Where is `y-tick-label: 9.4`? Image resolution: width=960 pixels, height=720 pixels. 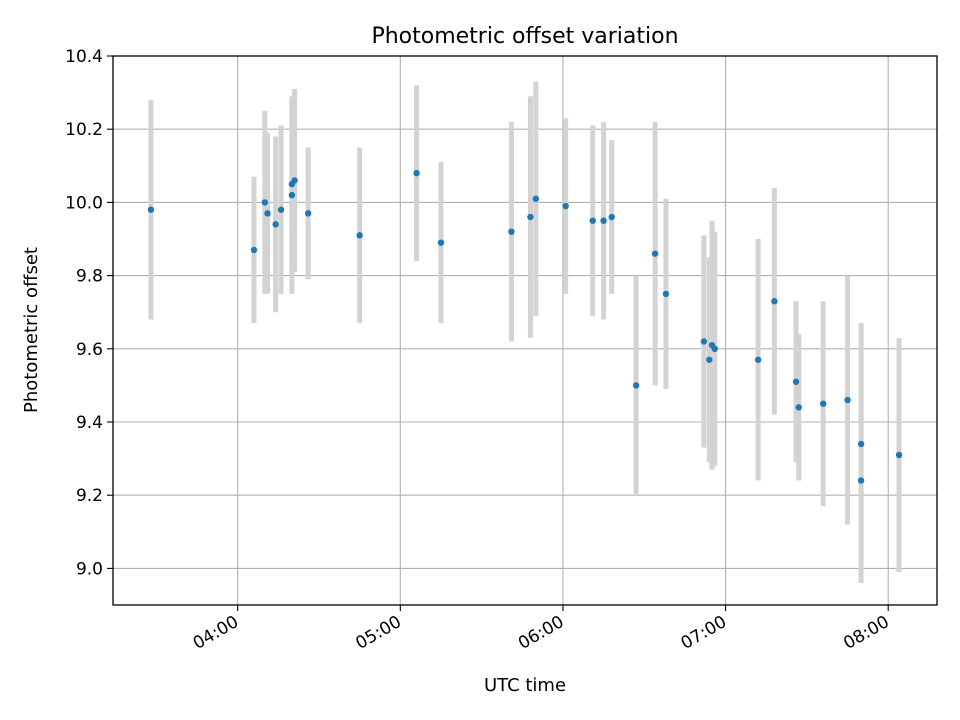 y-tick-label: 9.4 is located at coordinates (89, 423).